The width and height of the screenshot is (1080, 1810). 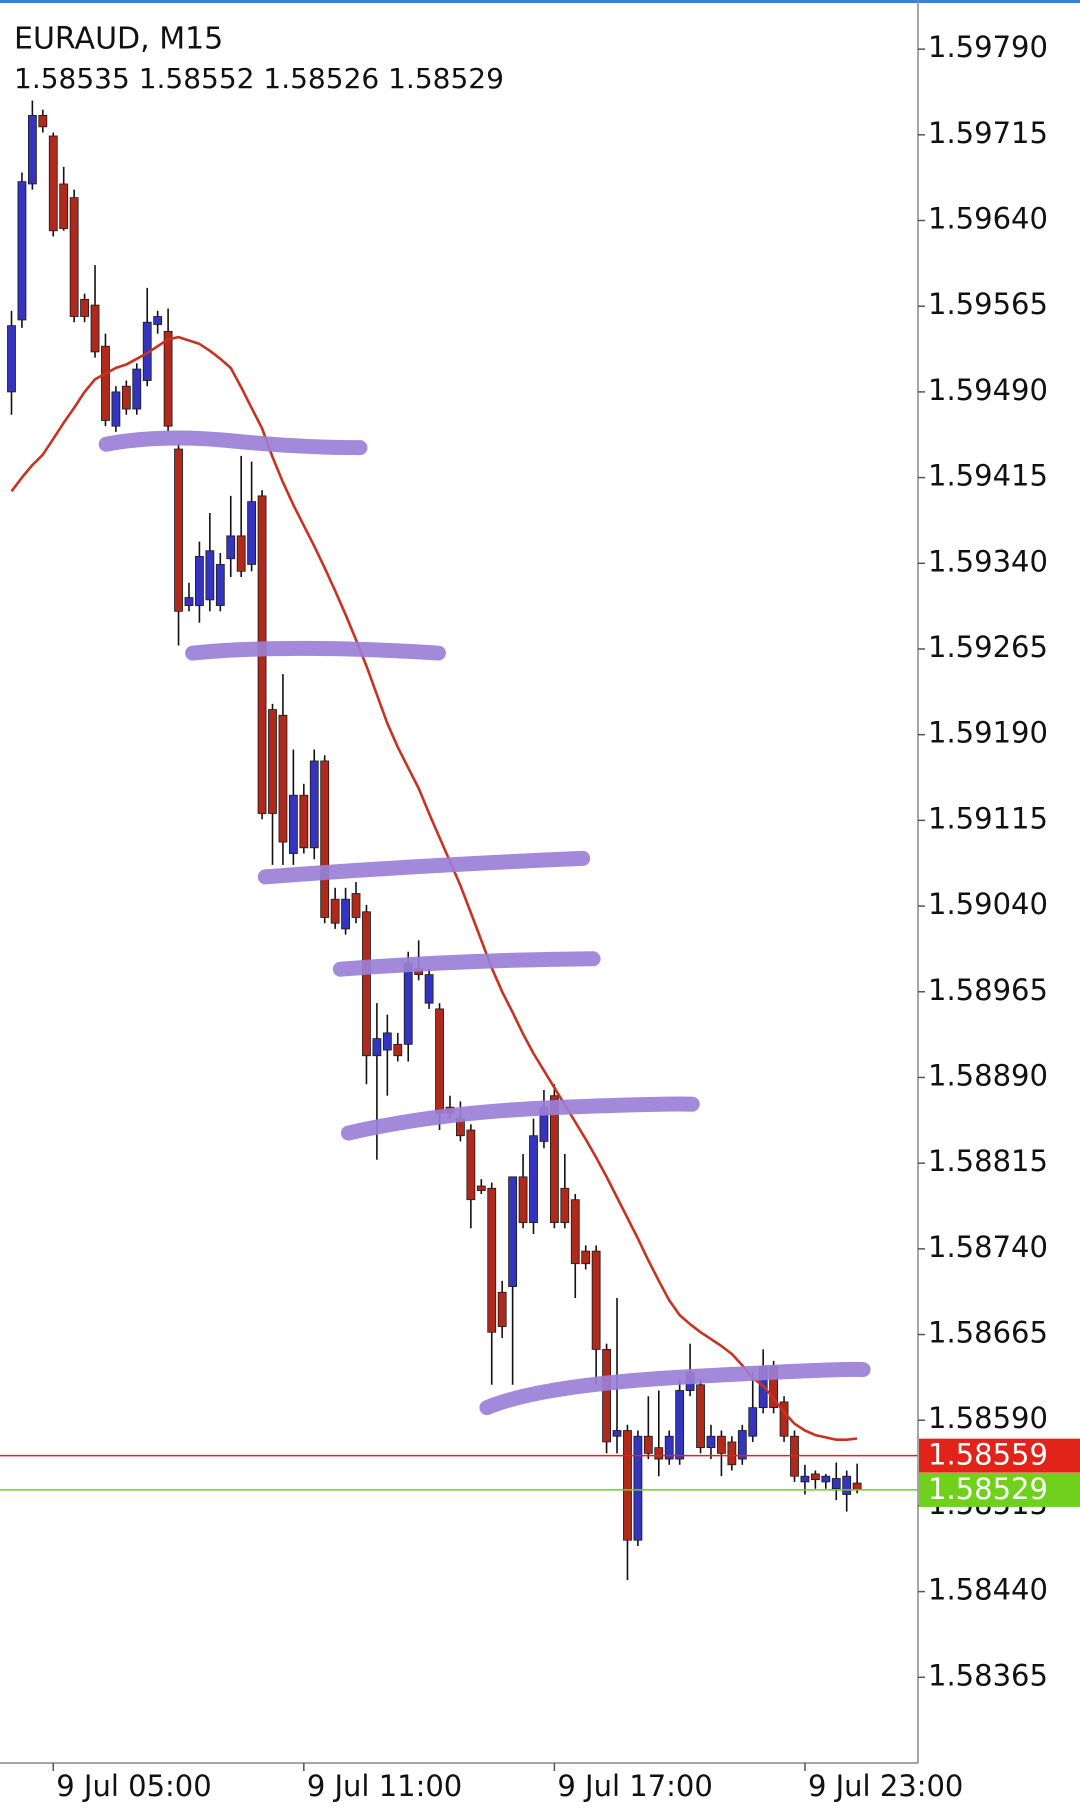 What do you see at coordinates (133, 1786) in the screenshot?
I see `x-tick-label: 9 Jul 05:00` at bounding box center [133, 1786].